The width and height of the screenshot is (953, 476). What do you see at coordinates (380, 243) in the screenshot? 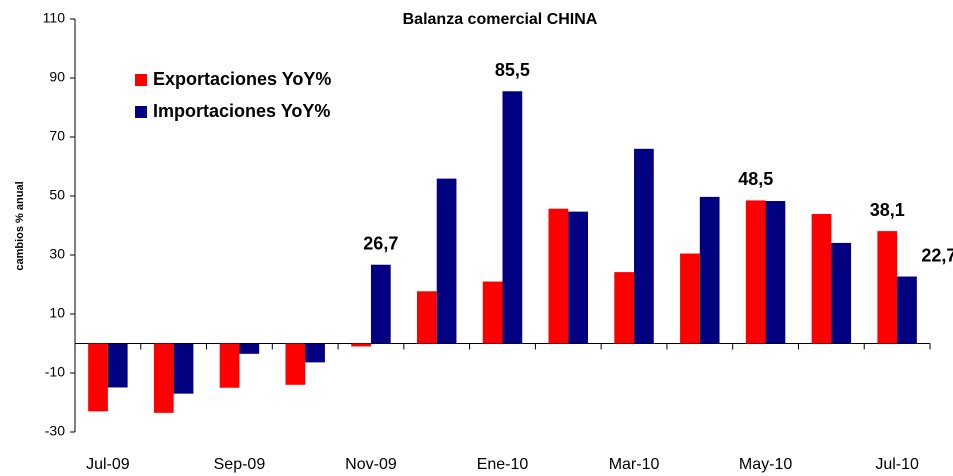
I see `value-label: 26,7` at bounding box center [380, 243].